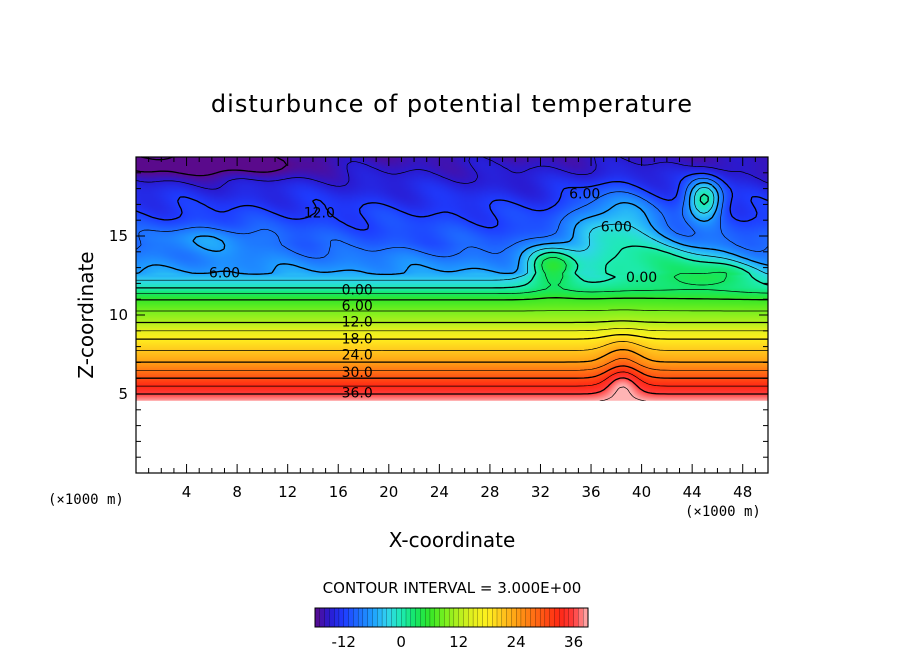 The height and width of the screenshot is (654, 904). Describe the element at coordinates (641, 492) in the screenshot. I see `x-tick-label: 40` at that location.